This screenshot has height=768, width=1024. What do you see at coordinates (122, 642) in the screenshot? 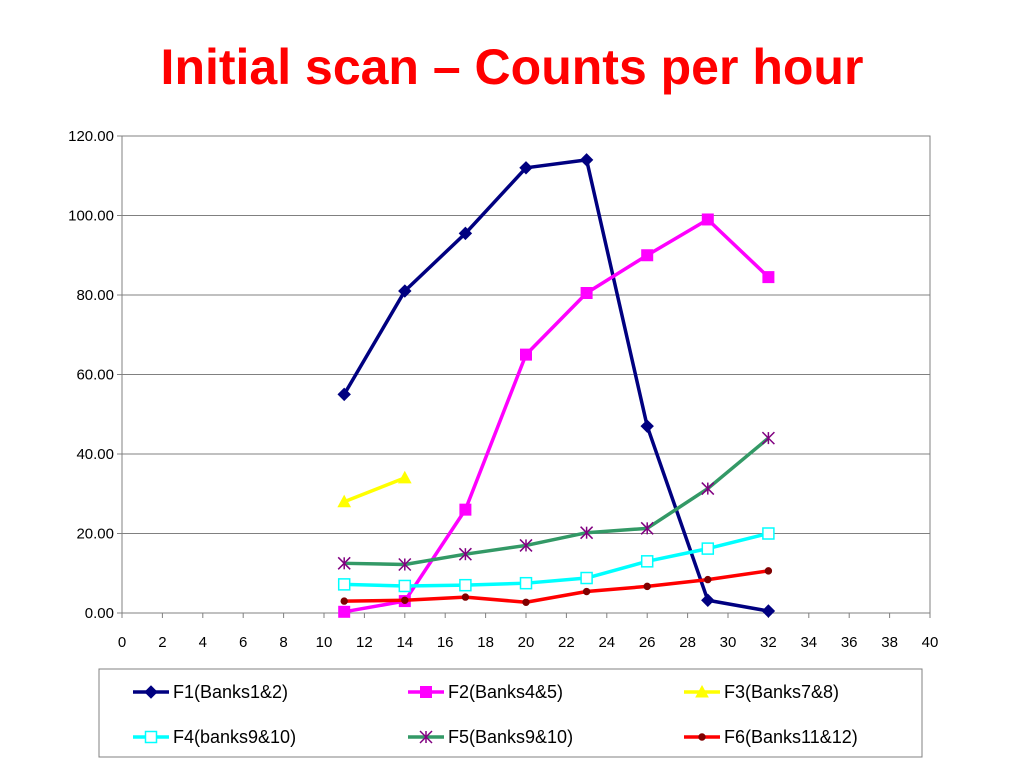
I see `x-tick-label: 0` at bounding box center [122, 642].